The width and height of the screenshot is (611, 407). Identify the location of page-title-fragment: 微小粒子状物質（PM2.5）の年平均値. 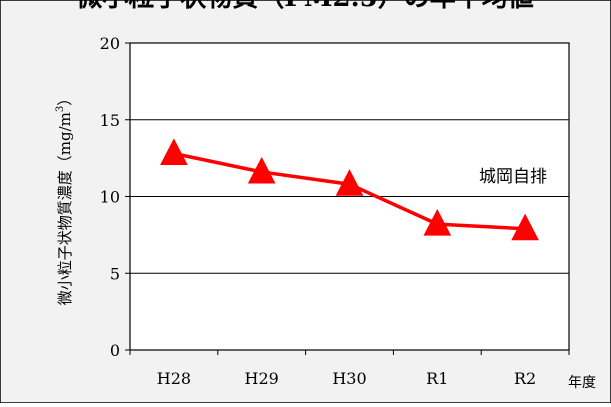
(304, 6).